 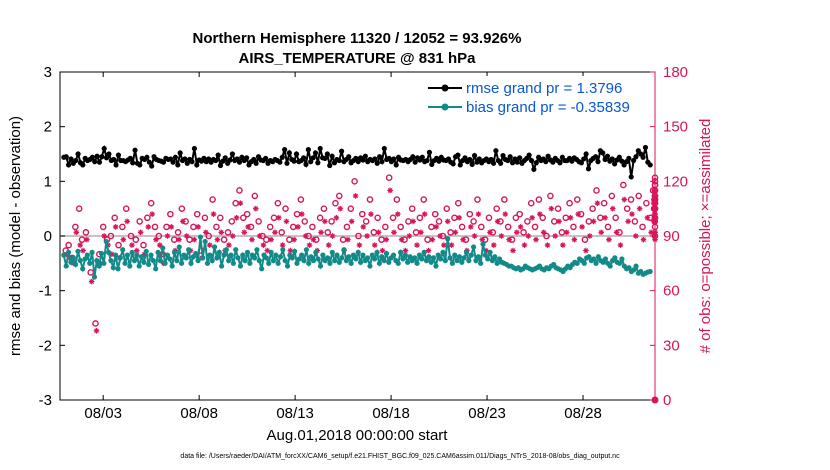 I want to click on x-tick-label: 08/18, so click(x=391, y=413).